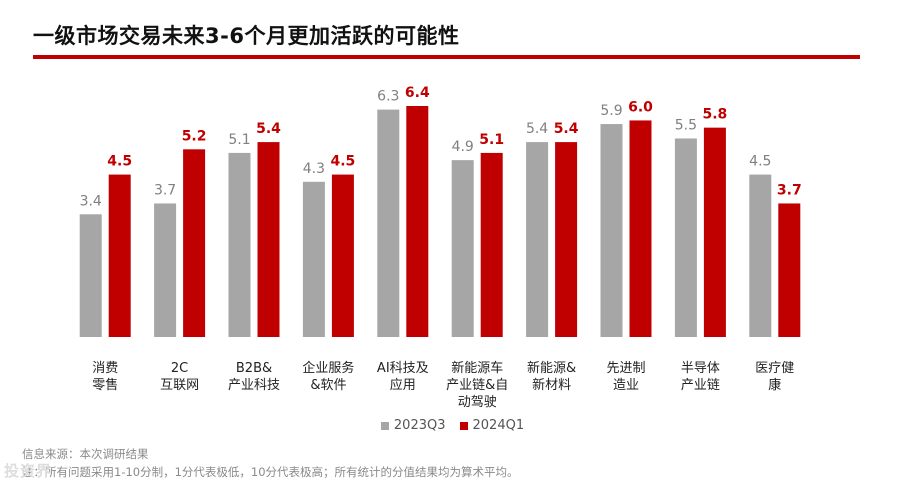  I want to click on data-label-2023Q3-7: 5.9, so click(611, 111).